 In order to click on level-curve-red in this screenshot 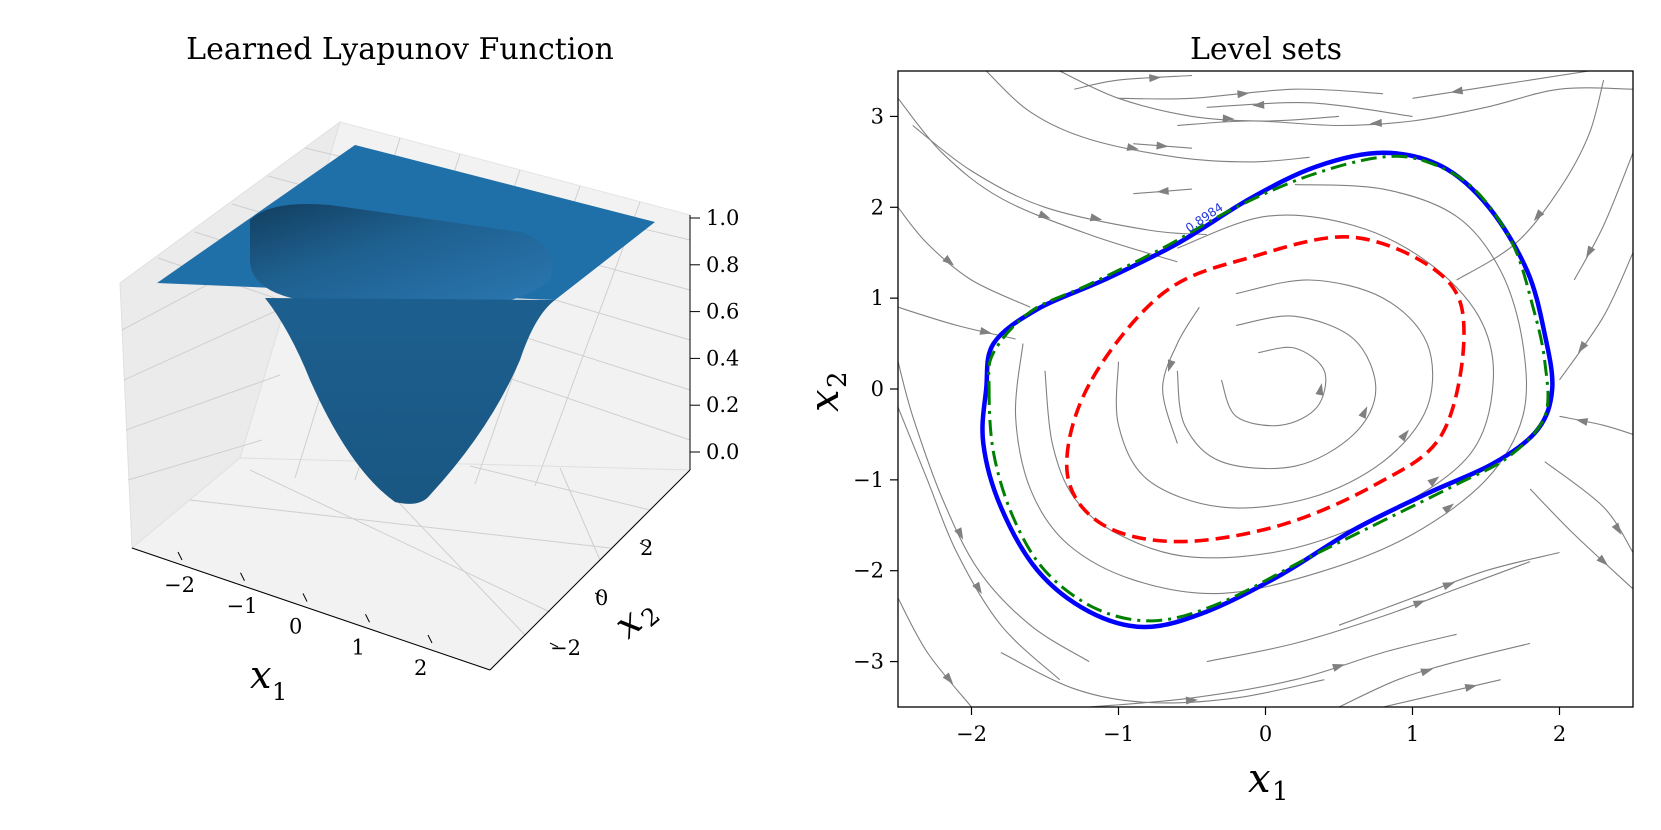, I will do `click(1265, 389)`.